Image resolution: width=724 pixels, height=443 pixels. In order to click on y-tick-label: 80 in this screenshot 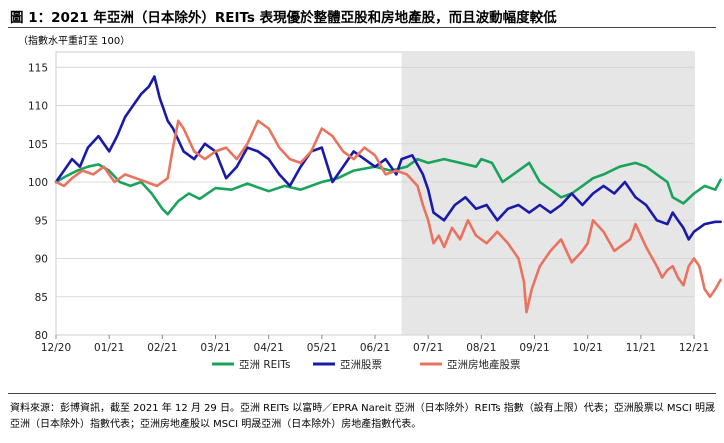, I will do `click(41, 336)`.